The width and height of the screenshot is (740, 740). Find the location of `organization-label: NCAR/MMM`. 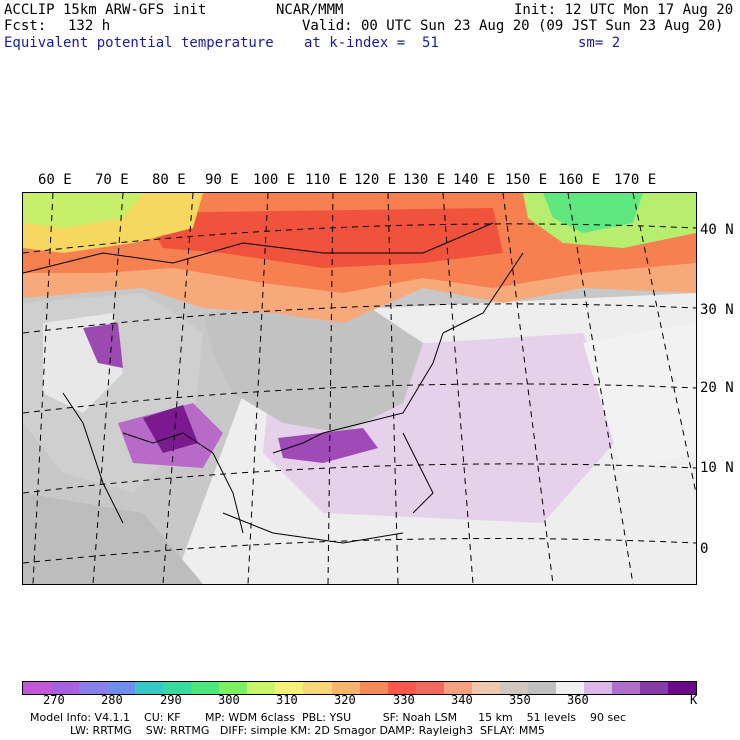

organization-label: NCAR/MMM is located at coordinates (310, 10).